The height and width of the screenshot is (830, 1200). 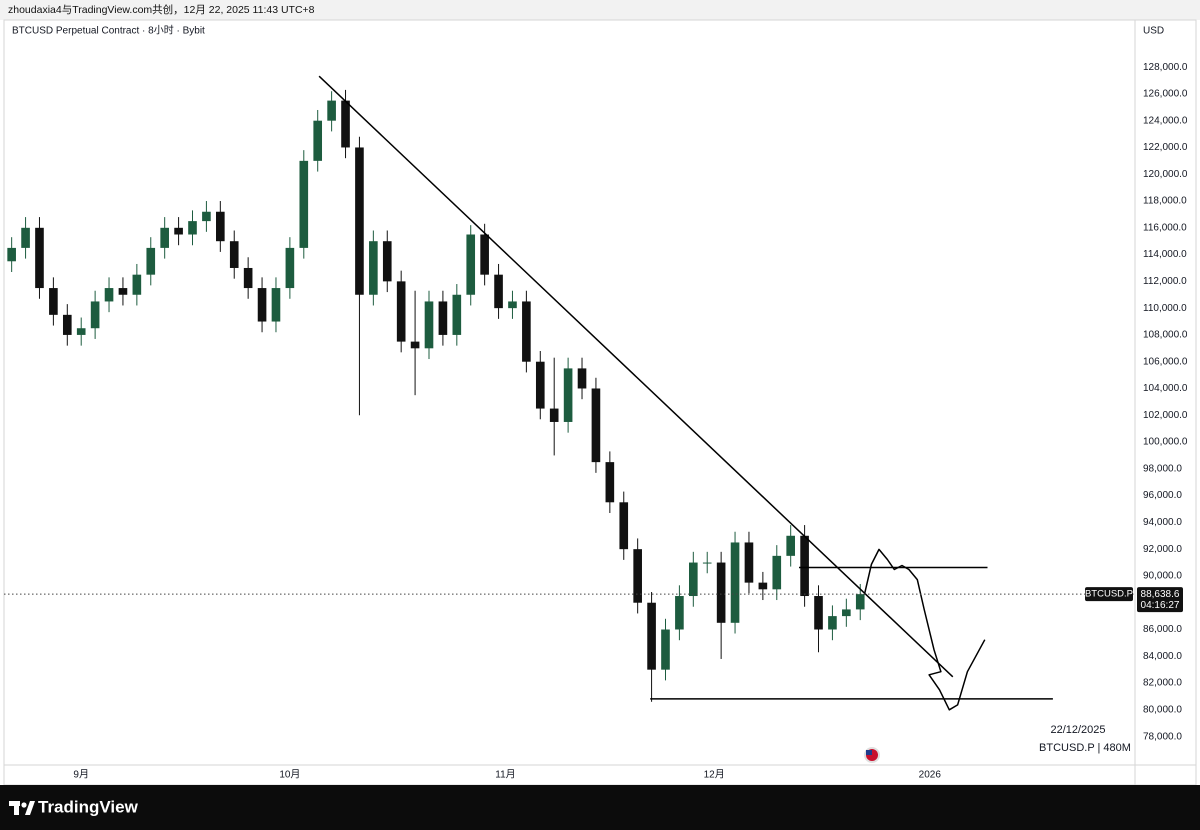 What do you see at coordinates (1077, 730) in the screenshot?
I see `watermark-date: 22/12/2025` at bounding box center [1077, 730].